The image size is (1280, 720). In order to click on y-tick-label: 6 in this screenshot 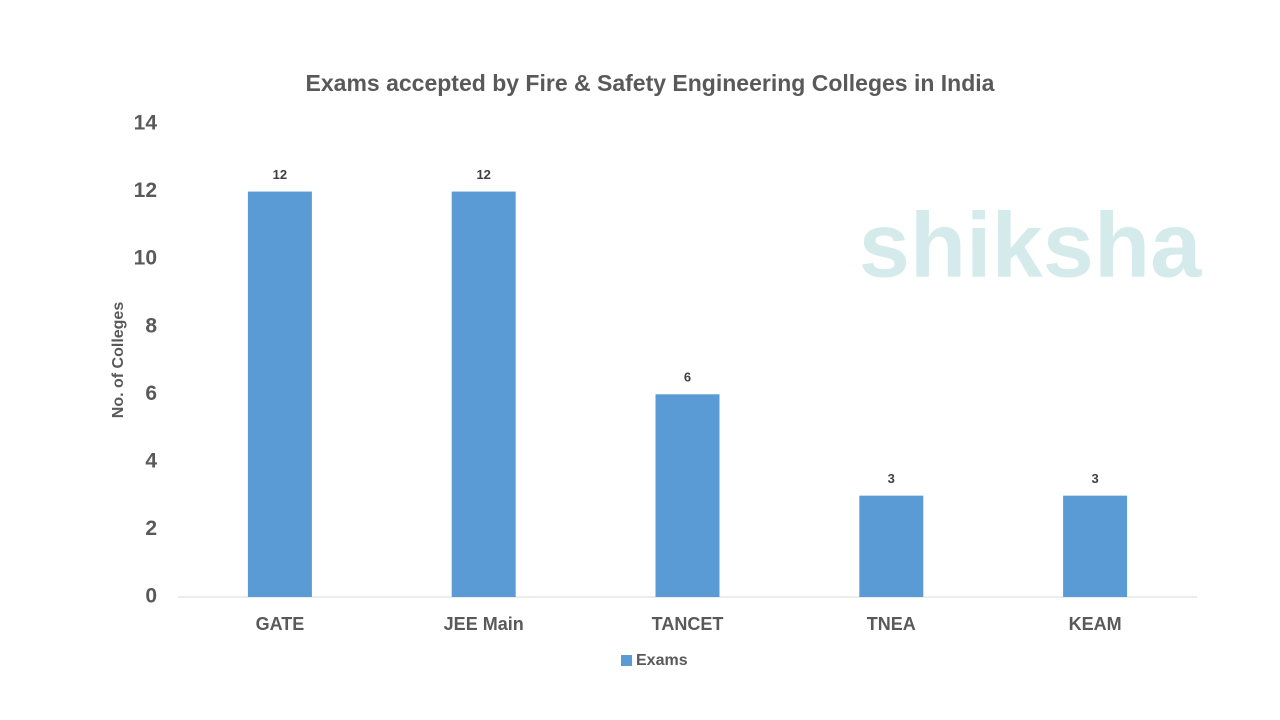, I will do `click(151, 393)`.